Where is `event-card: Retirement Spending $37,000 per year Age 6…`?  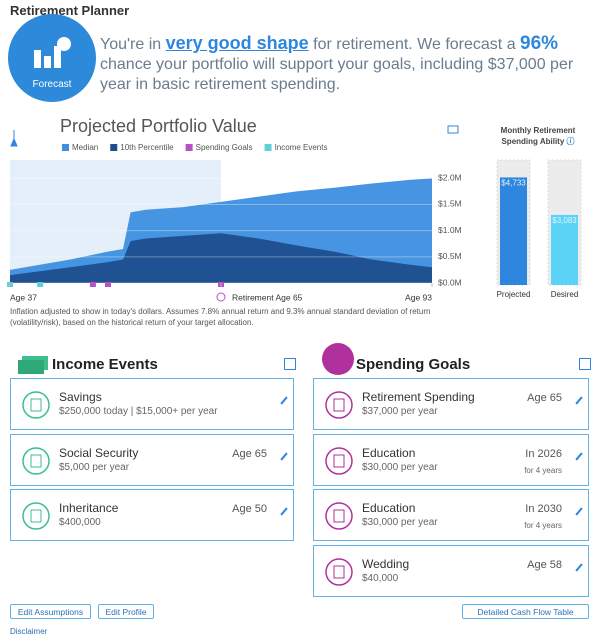
event-card: Retirement Spending $37,000 per year Age 6… is located at coordinates (451, 404).